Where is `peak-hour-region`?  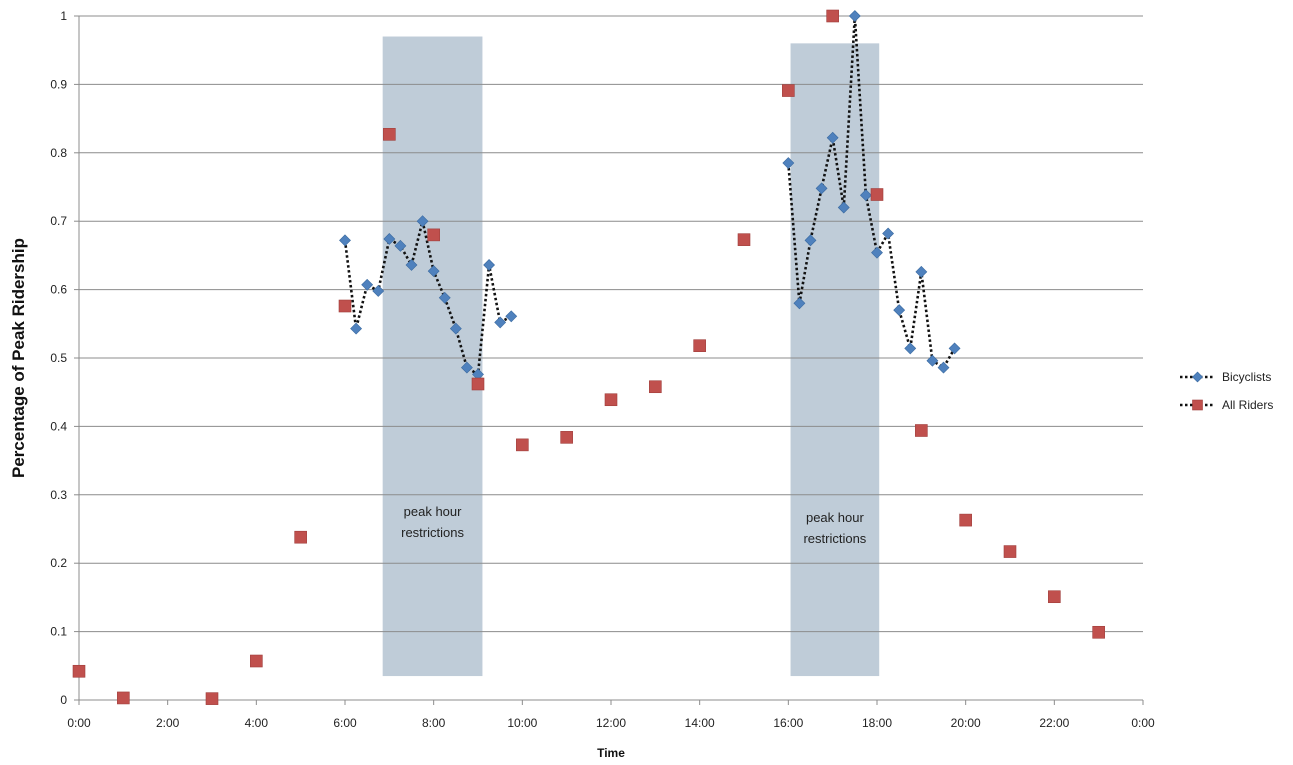
peak-hour-region is located at coordinates (432, 356).